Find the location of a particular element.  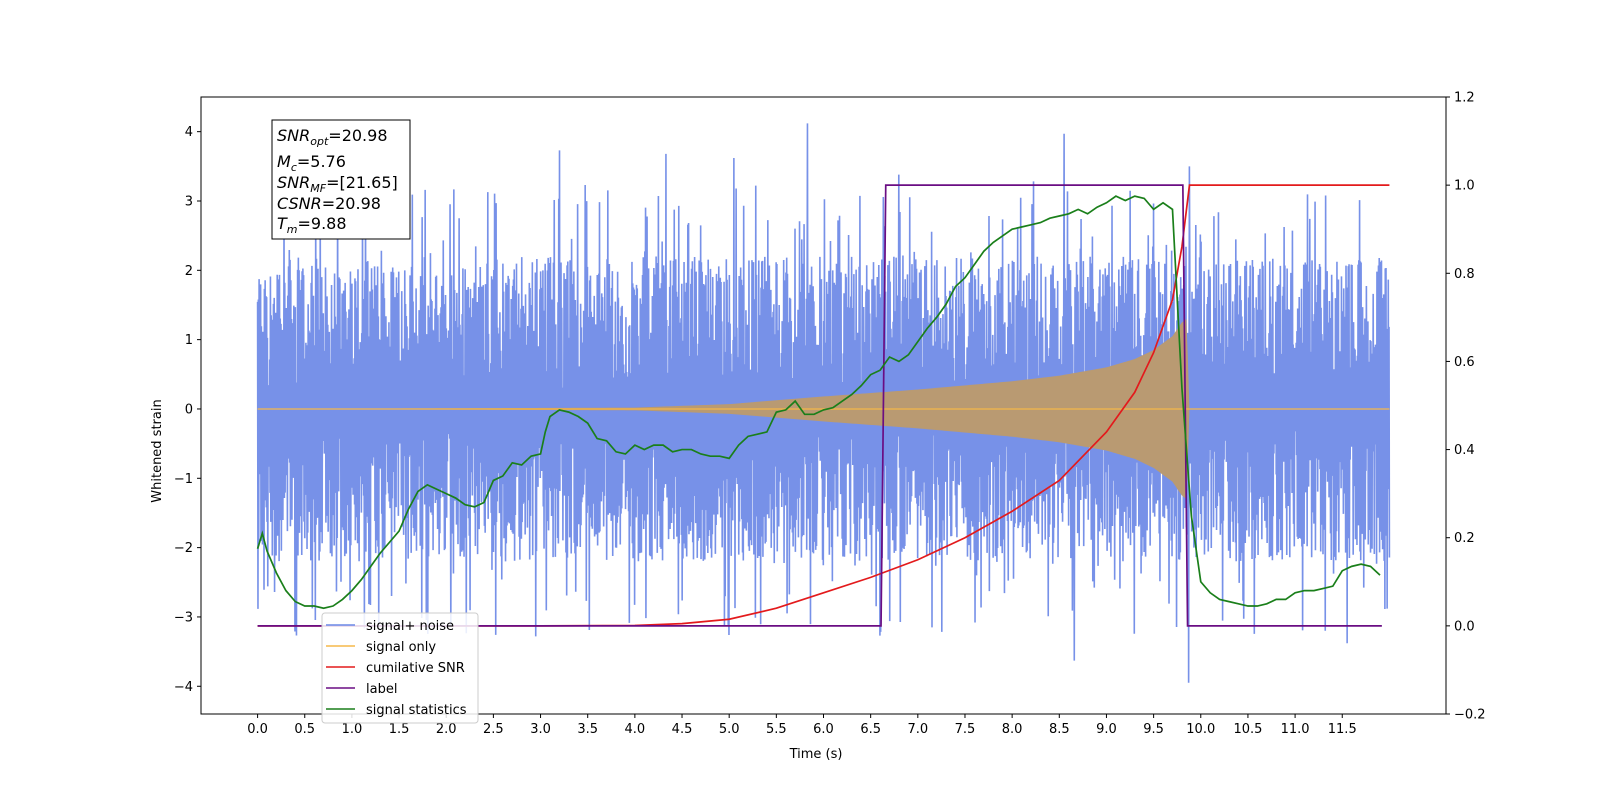

y-tick-label: −1 is located at coordinates (183, 479).